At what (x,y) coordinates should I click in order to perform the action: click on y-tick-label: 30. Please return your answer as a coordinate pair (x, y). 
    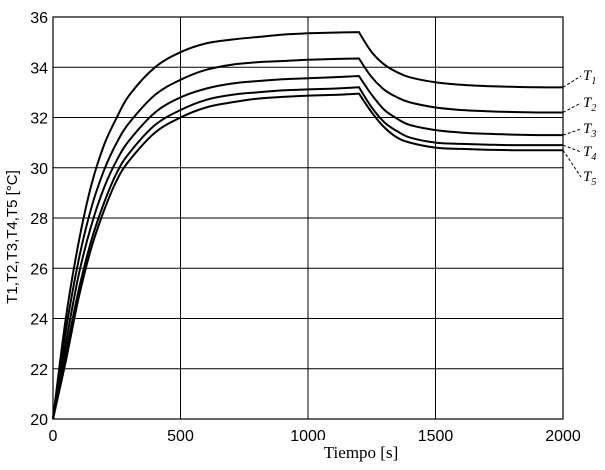
    Looking at the image, I should click on (39, 169).